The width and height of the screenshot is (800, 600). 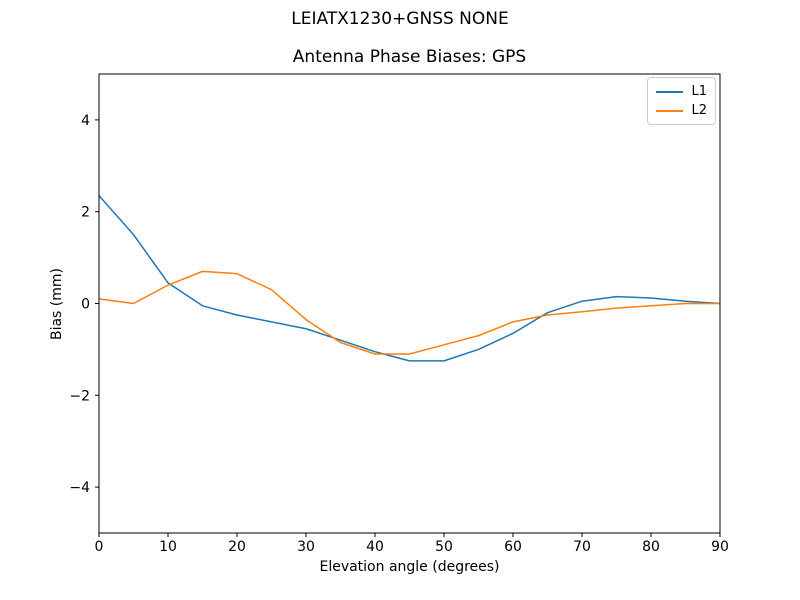 I want to click on x-tick-label: 90, so click(x=720, y=547).